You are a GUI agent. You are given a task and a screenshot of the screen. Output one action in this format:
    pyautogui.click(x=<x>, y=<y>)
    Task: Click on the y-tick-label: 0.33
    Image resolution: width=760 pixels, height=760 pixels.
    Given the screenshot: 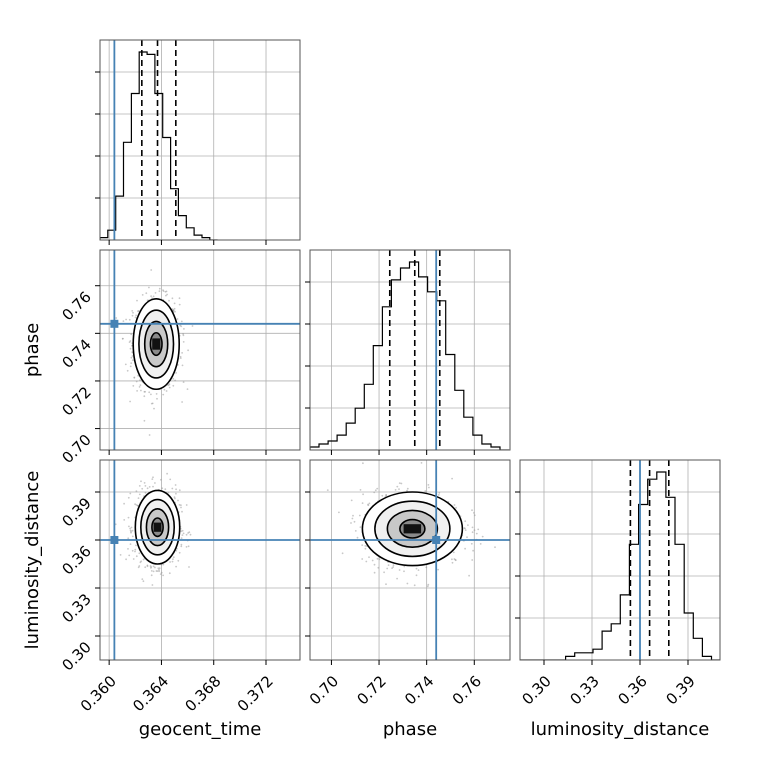 What is the action you would take?
    pyautogui.click(x=76, y=608)
    